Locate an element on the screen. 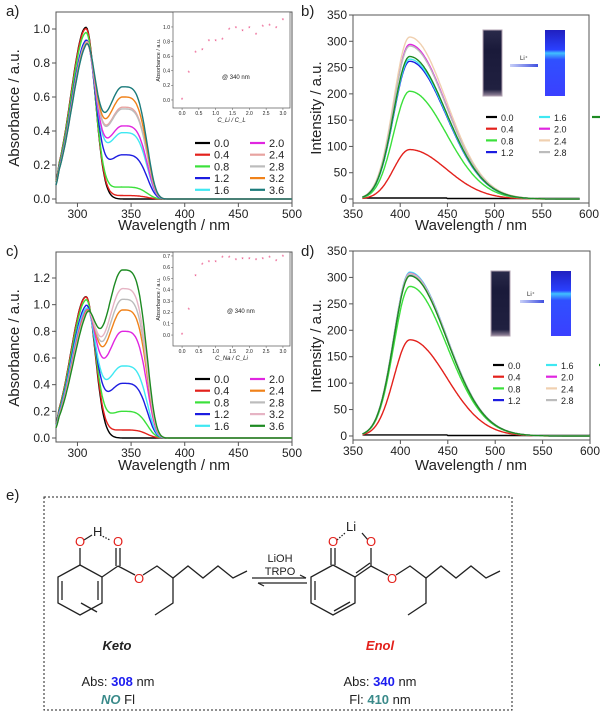 Image resolution: width=600 pixels, height=714 pixels. panel-label-b: b) is located at coordinates (307, 11).